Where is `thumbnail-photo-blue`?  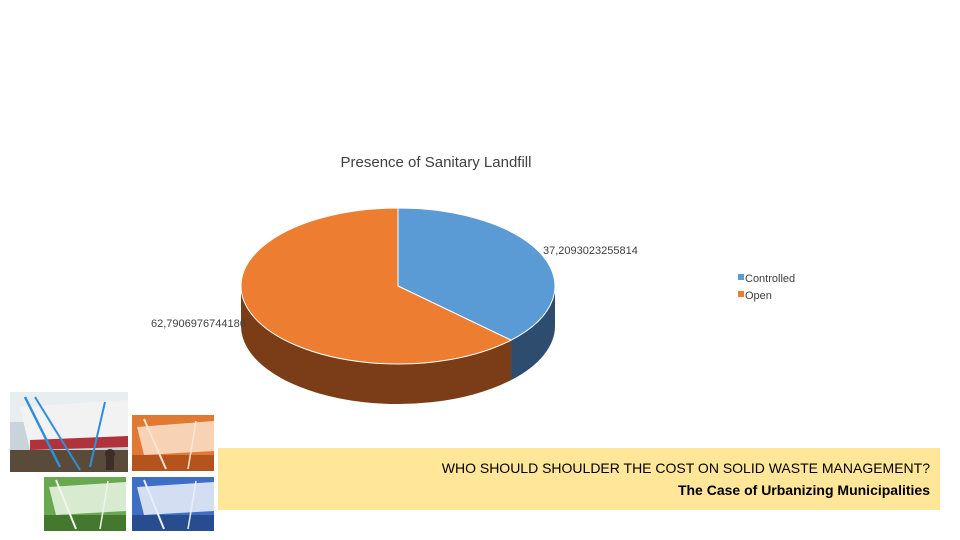
thumbnail-photo-blue is located at coordinates (173, 504).